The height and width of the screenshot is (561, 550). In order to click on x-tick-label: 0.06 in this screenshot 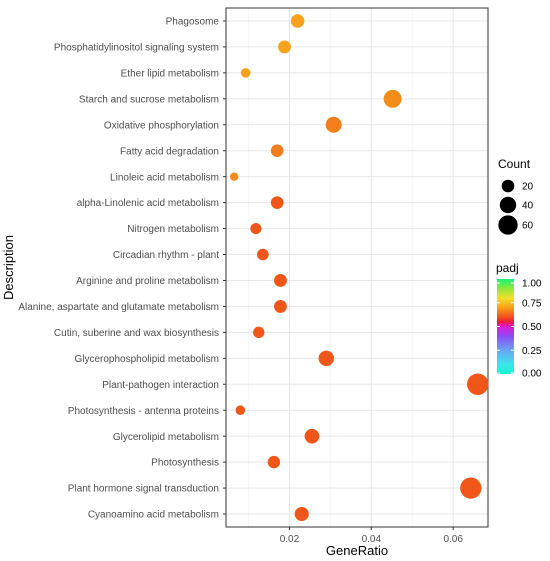, I will do `click(453, 539)`.